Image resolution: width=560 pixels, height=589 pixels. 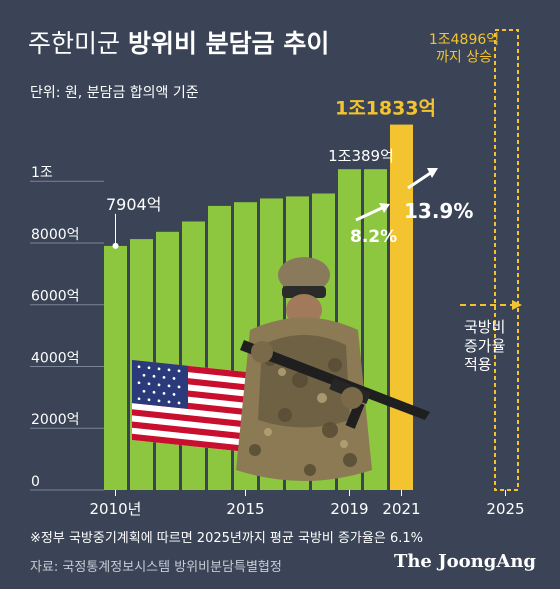 I want to click on us-flag-icon, so click(x=196, y=407).